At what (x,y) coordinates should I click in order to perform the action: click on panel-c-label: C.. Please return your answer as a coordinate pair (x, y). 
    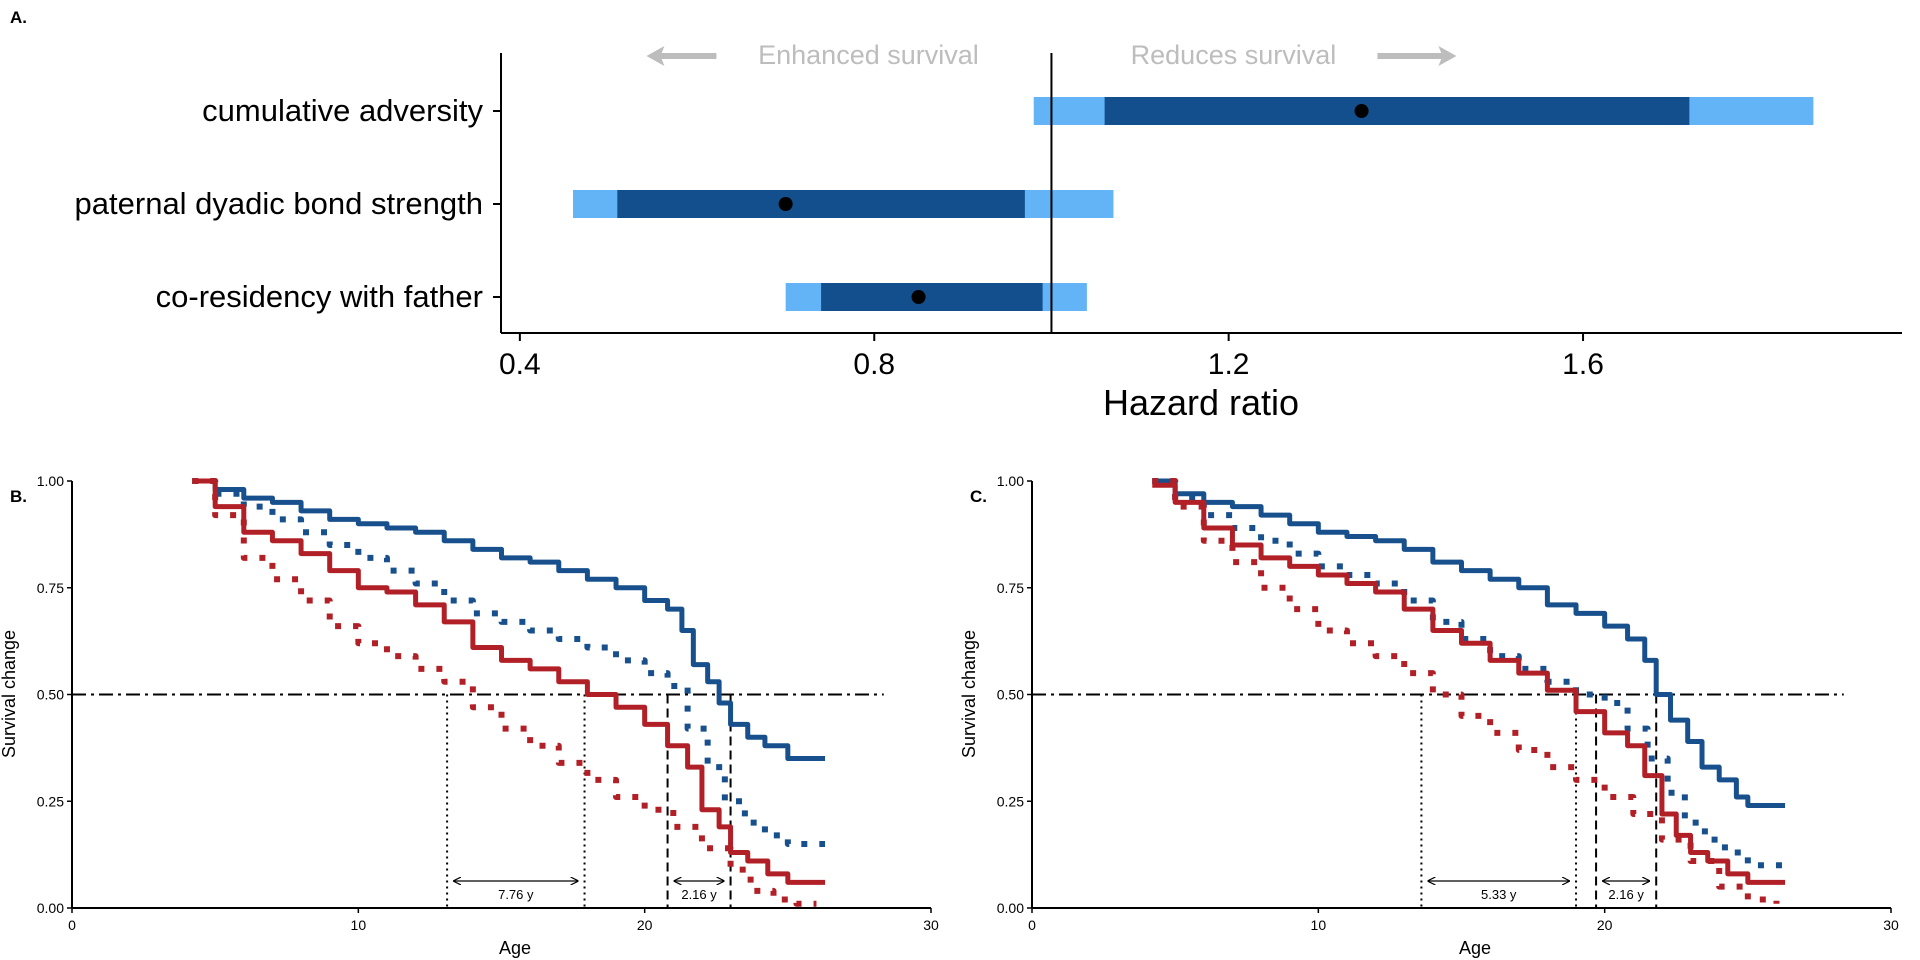
    Looking at the image, I should click on (978, 496).